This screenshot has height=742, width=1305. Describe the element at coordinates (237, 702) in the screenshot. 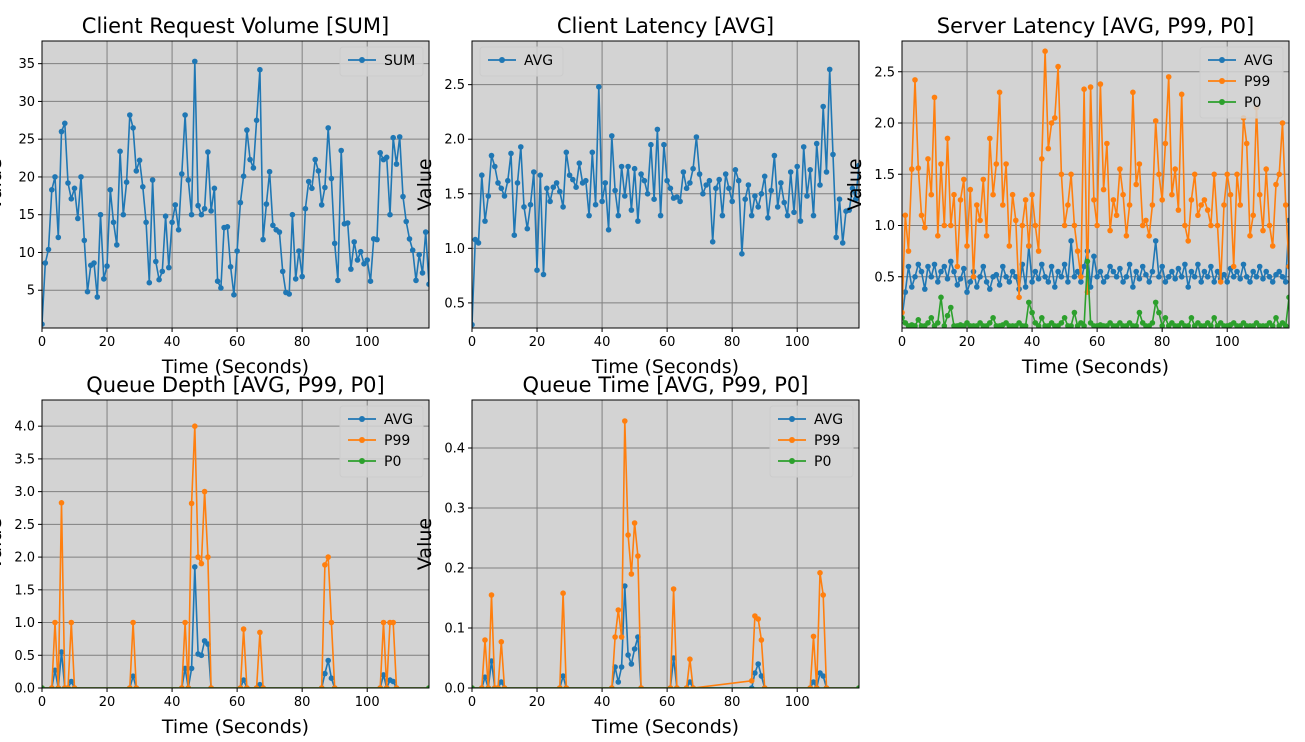

I see `x-tick-label: 60` at that location.